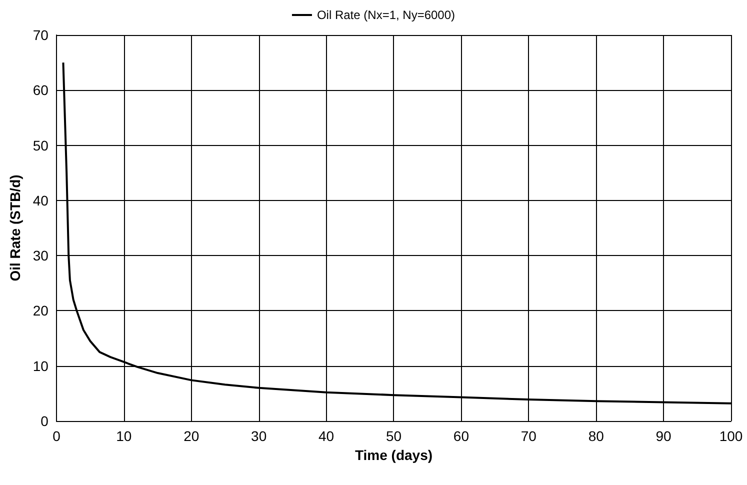  What do you see at coordinates (15, 228) in the screenshot?
I see `y-axis-title: Oil Rate (STB/d)` at bounding box center [15, 228].